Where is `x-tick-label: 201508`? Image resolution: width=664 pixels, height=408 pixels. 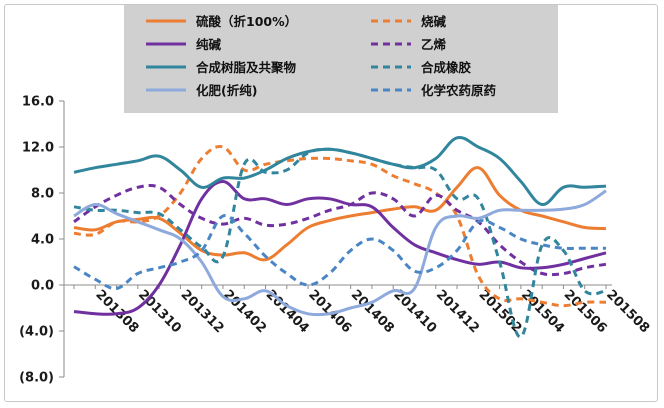
x-tick-label: 201508 is located at coordinates (627, 311).